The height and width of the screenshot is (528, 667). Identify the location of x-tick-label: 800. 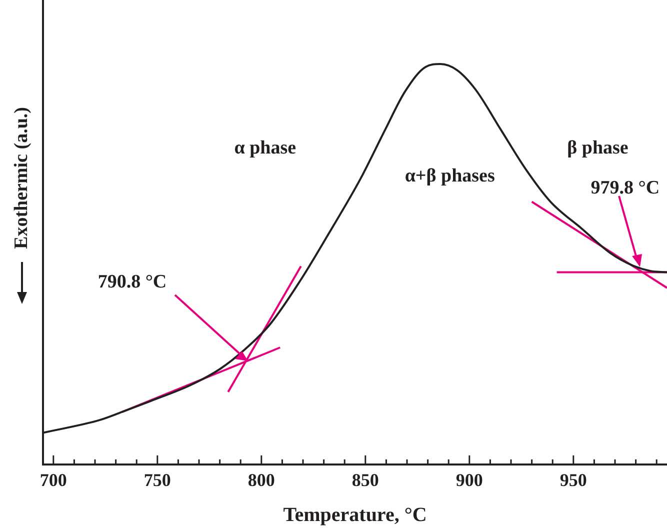
(261, 480).